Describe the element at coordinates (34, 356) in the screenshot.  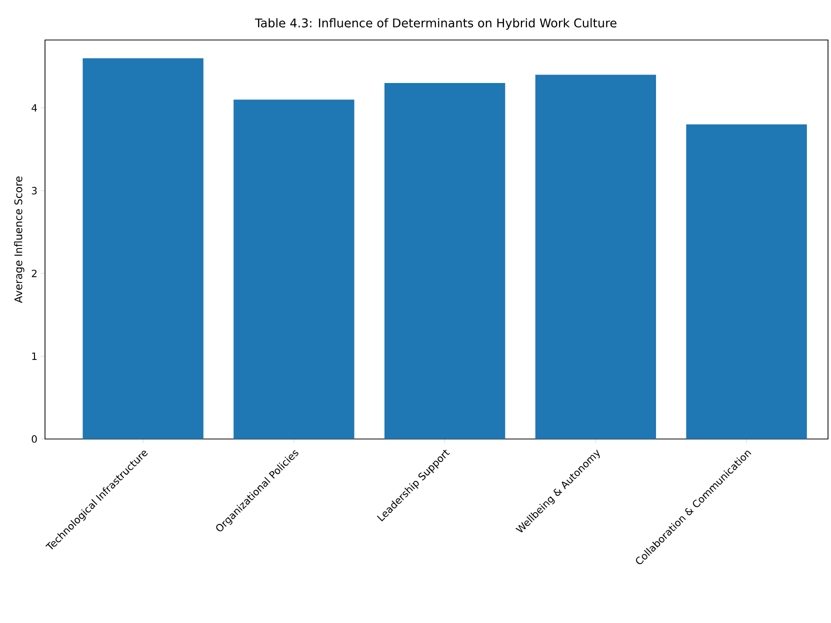
I see `y-tick-label: 1` at that location.